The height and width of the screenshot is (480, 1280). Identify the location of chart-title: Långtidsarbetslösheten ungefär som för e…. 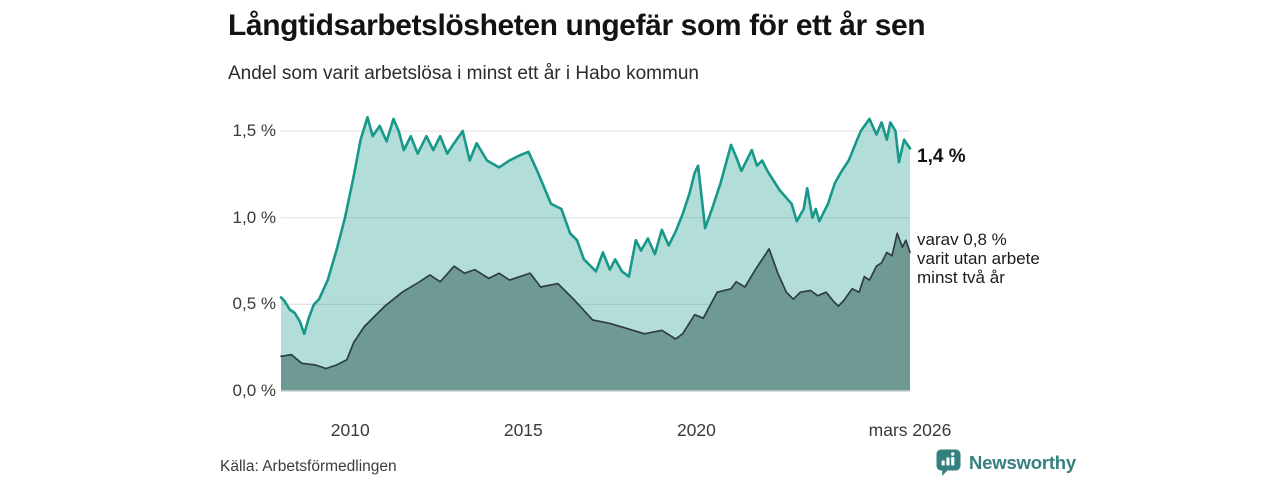
(577, 25).